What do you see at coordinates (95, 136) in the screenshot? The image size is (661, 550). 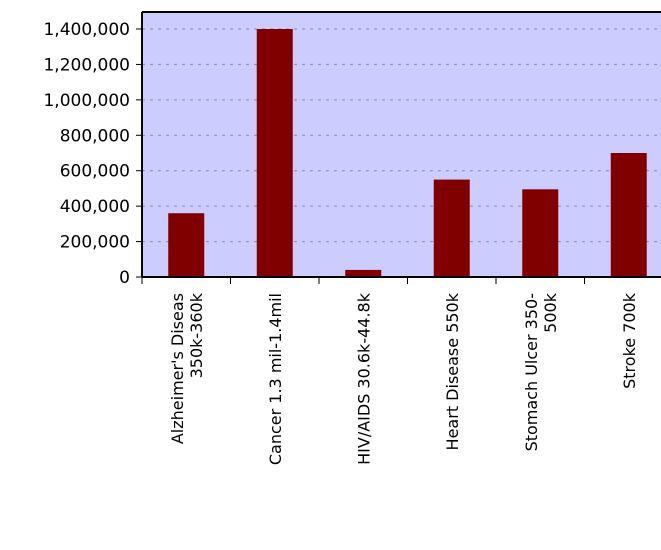 I see `y-tick-label: 800,000` at bounding box center [95, 136].